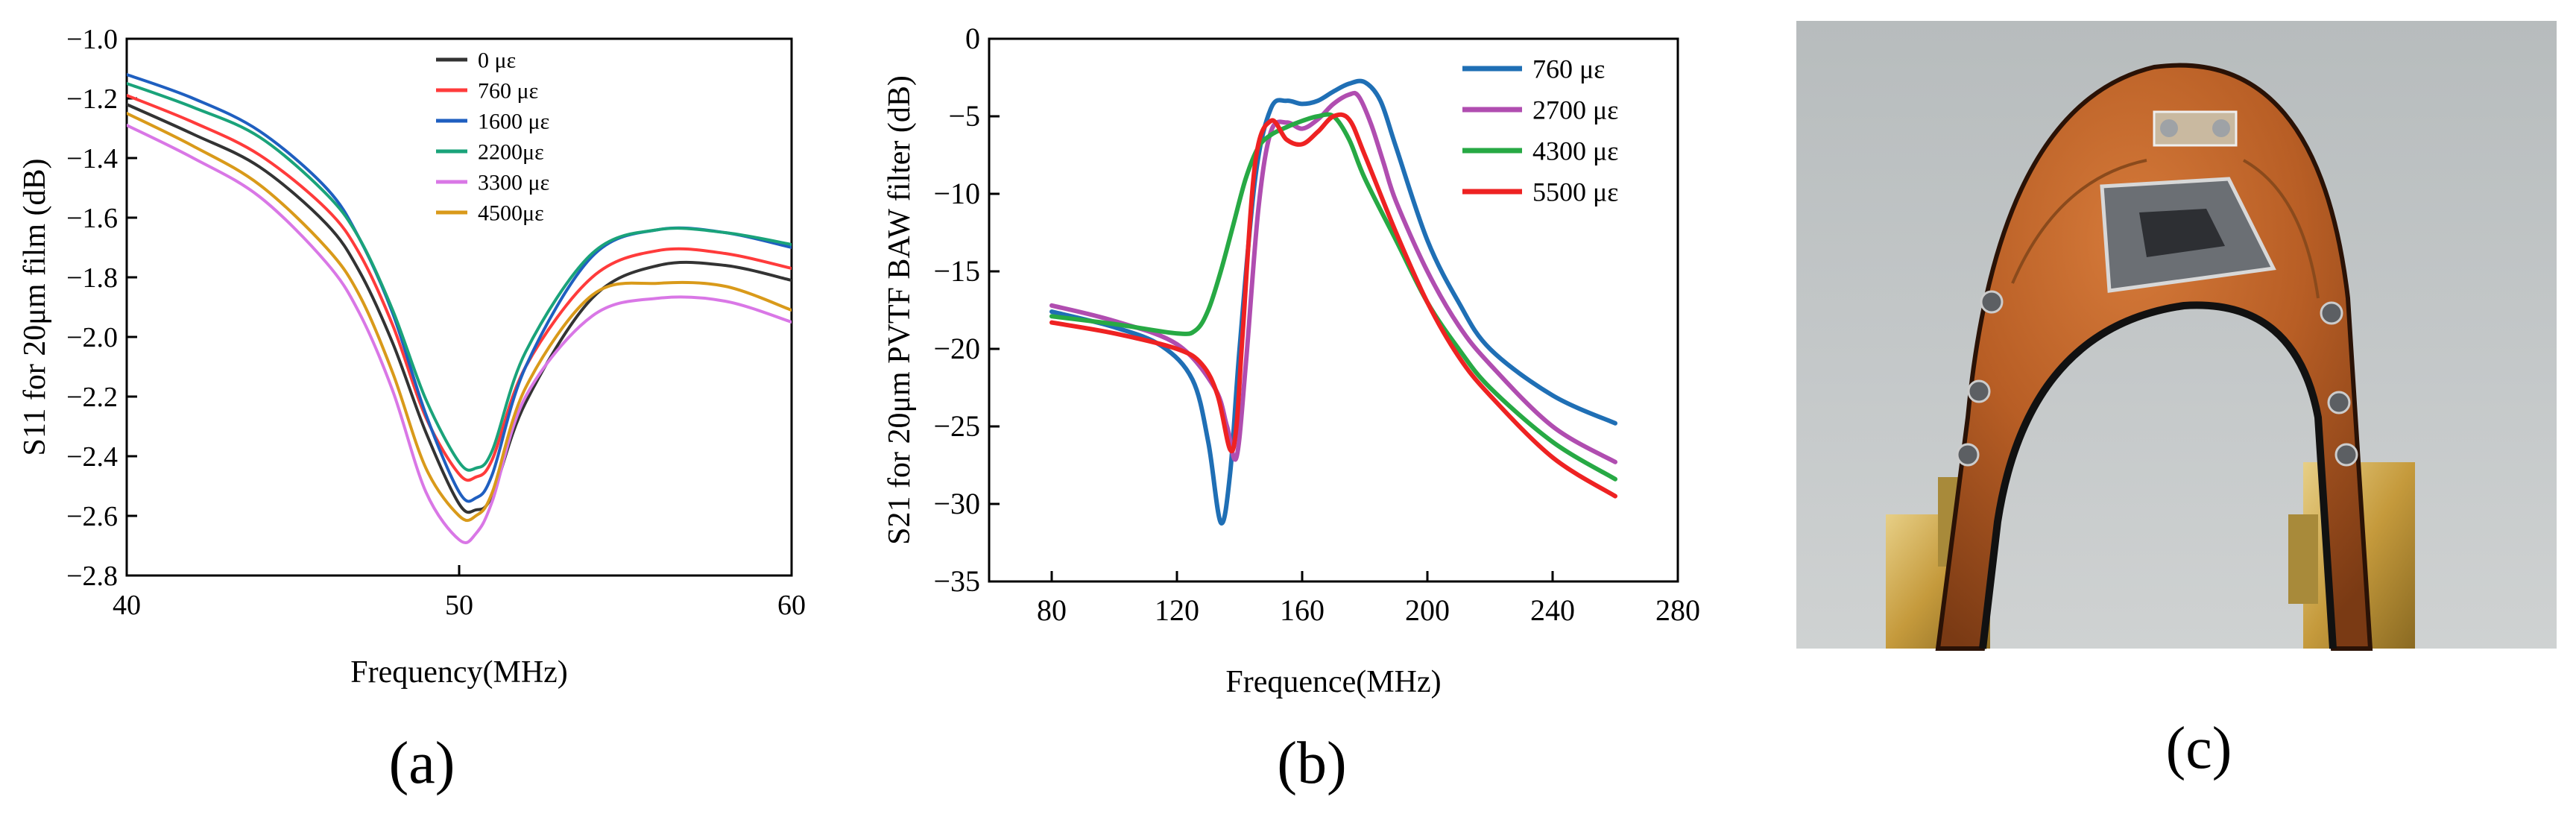 The height and width of the screenshot is (823, 2576). I want to click on panel-a-x-axis: 40 50 60, so click(460, 593).